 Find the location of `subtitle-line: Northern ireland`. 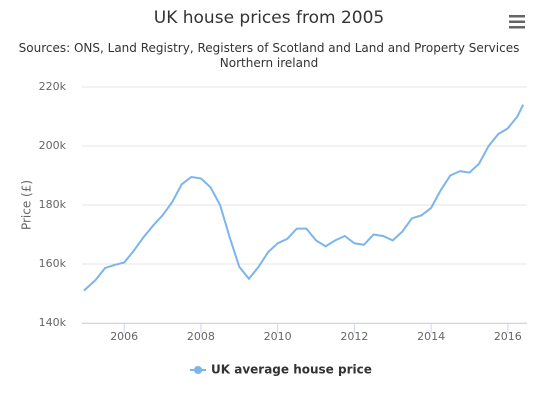

subtitle-line: Northern ireland is located at coordinates (269, 63).